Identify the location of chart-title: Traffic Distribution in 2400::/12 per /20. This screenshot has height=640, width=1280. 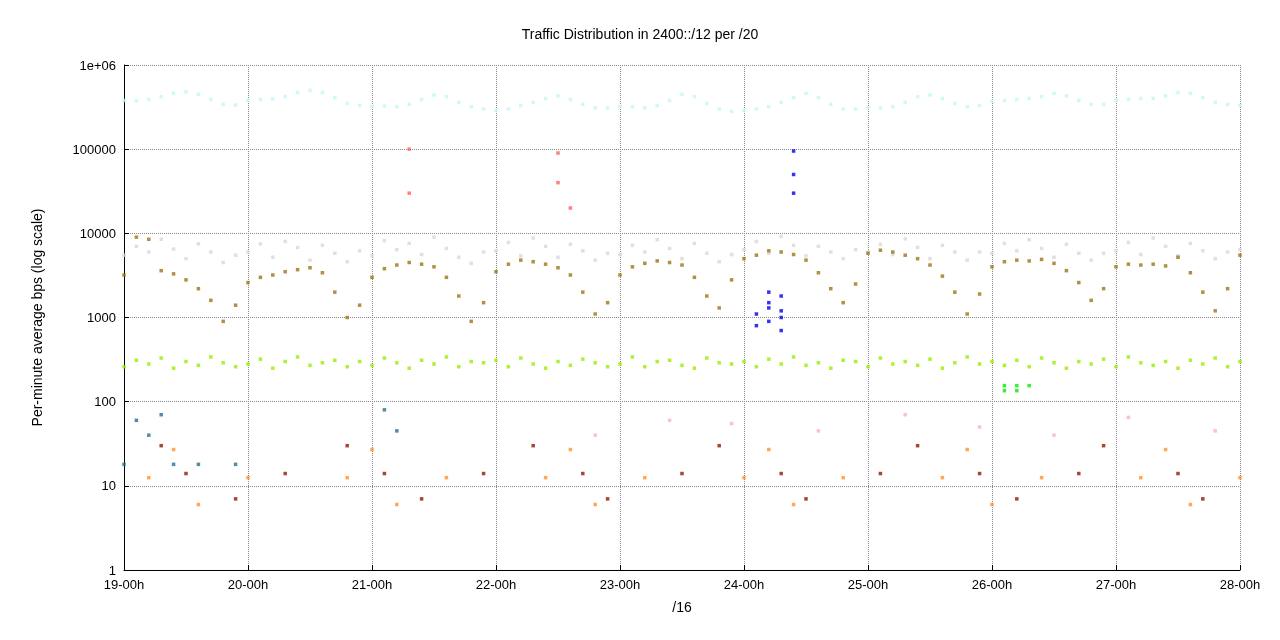
(640, 34).